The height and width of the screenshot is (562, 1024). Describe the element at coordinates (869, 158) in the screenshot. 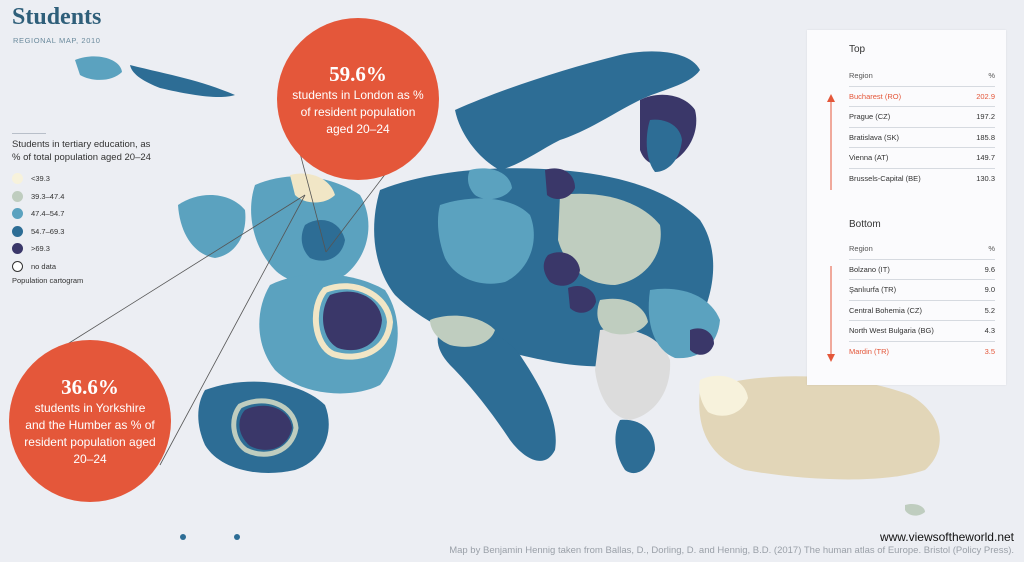

I see `row-region: Vienna (AT)` at that location.